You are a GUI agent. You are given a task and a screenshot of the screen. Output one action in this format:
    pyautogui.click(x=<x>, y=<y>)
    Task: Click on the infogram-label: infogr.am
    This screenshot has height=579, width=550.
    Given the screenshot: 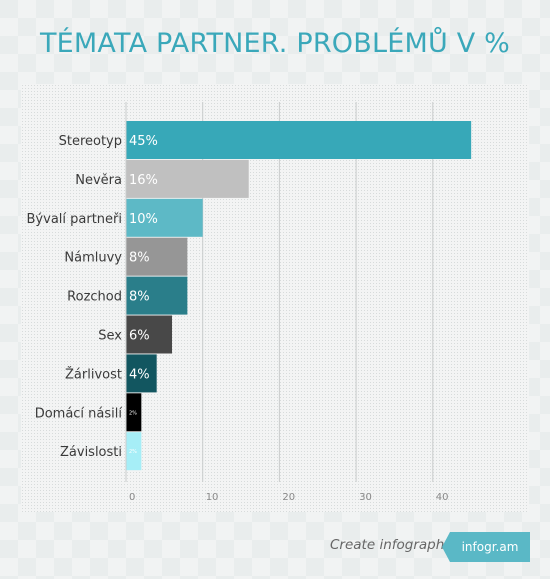 What is the action you would take?
    pyautogui.click(x=490, y=547)
    